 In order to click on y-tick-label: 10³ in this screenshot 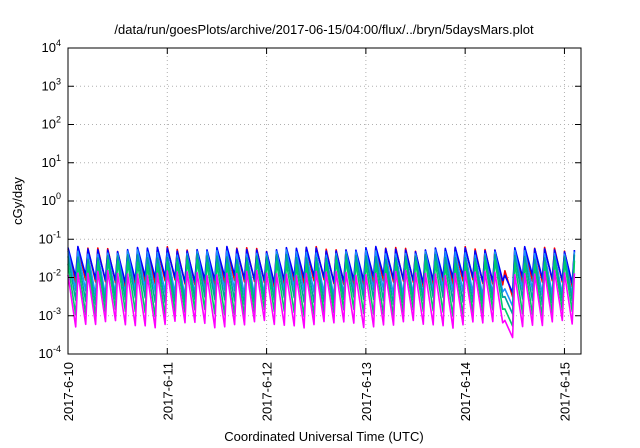, I will do `click(51, 84)`.